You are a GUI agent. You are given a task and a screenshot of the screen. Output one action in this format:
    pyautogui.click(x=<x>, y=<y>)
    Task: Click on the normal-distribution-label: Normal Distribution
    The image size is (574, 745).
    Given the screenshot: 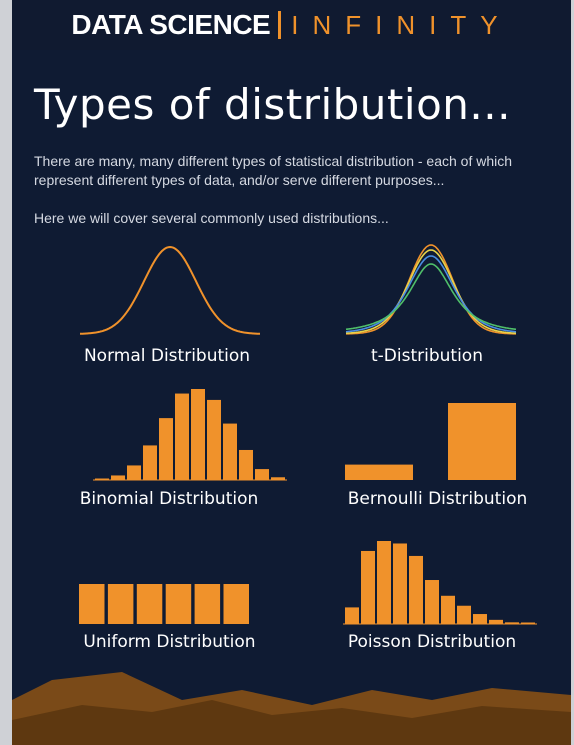 What is the action you would take?
    pyautogui.click(x=167, y=356)
    